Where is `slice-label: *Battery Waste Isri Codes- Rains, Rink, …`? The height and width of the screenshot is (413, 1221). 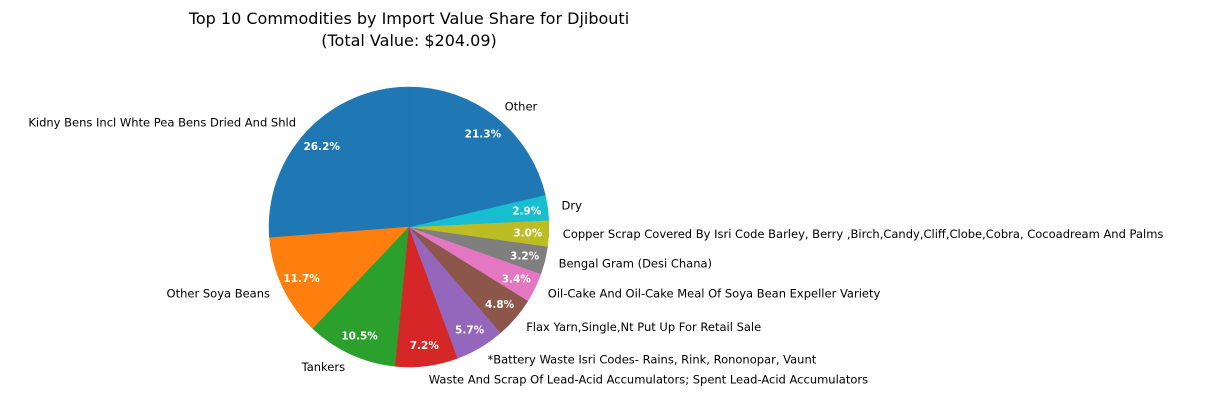 slice-label: *Battery Waste Isri Codes- Rains, Rink, … is located at coordinates (652, 360).